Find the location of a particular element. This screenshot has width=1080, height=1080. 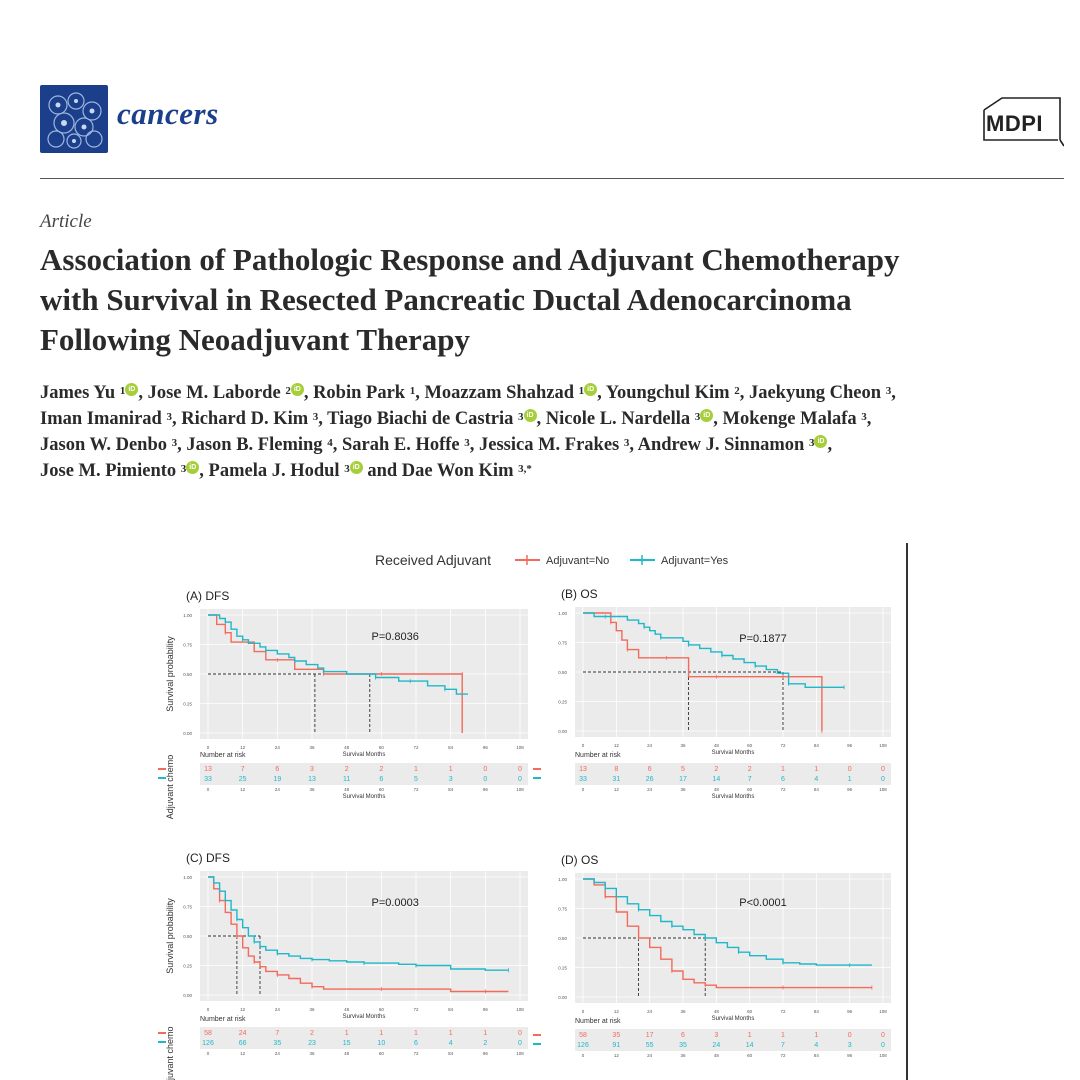

title-line: Following Neoadjuvant Therapy is located at coordinates (255, 339).